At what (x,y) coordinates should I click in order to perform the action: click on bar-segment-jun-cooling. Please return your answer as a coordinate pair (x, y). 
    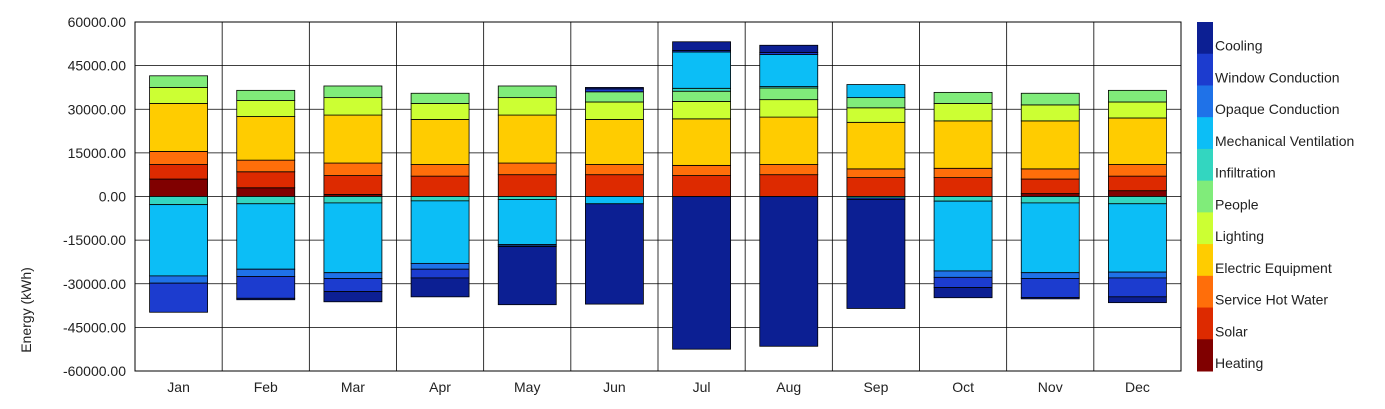
    Looking at the image, I should click on (614, 88).